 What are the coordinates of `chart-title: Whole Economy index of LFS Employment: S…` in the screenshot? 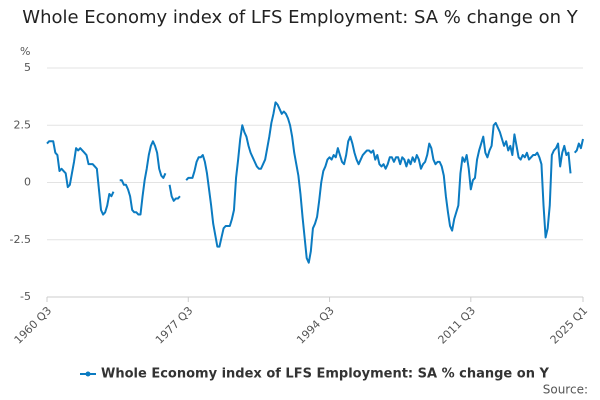 It's located at (300, 17).